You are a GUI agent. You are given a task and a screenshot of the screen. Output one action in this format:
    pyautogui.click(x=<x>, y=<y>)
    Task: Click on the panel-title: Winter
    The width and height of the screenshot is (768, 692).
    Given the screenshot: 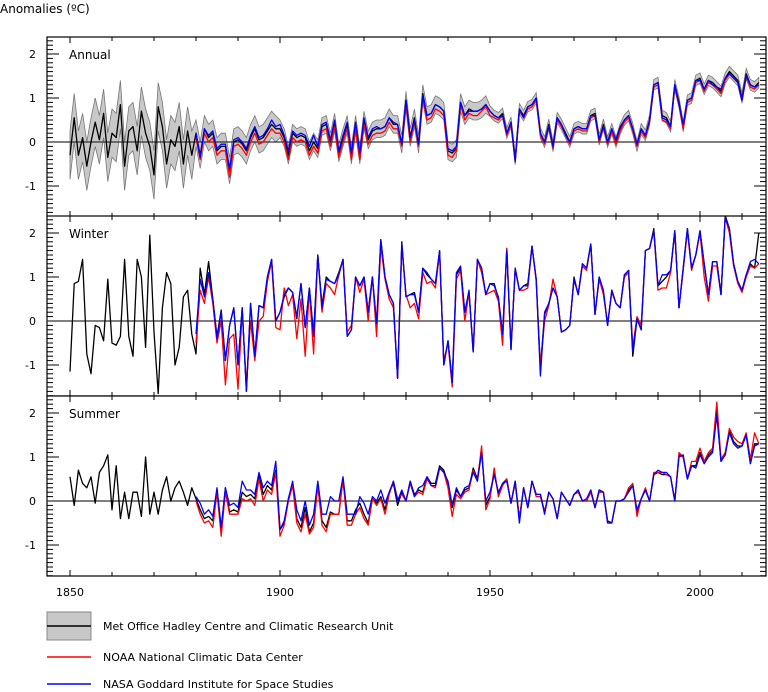 What is the action you would take?
    pyautogui.click(x=89, y=234)
    